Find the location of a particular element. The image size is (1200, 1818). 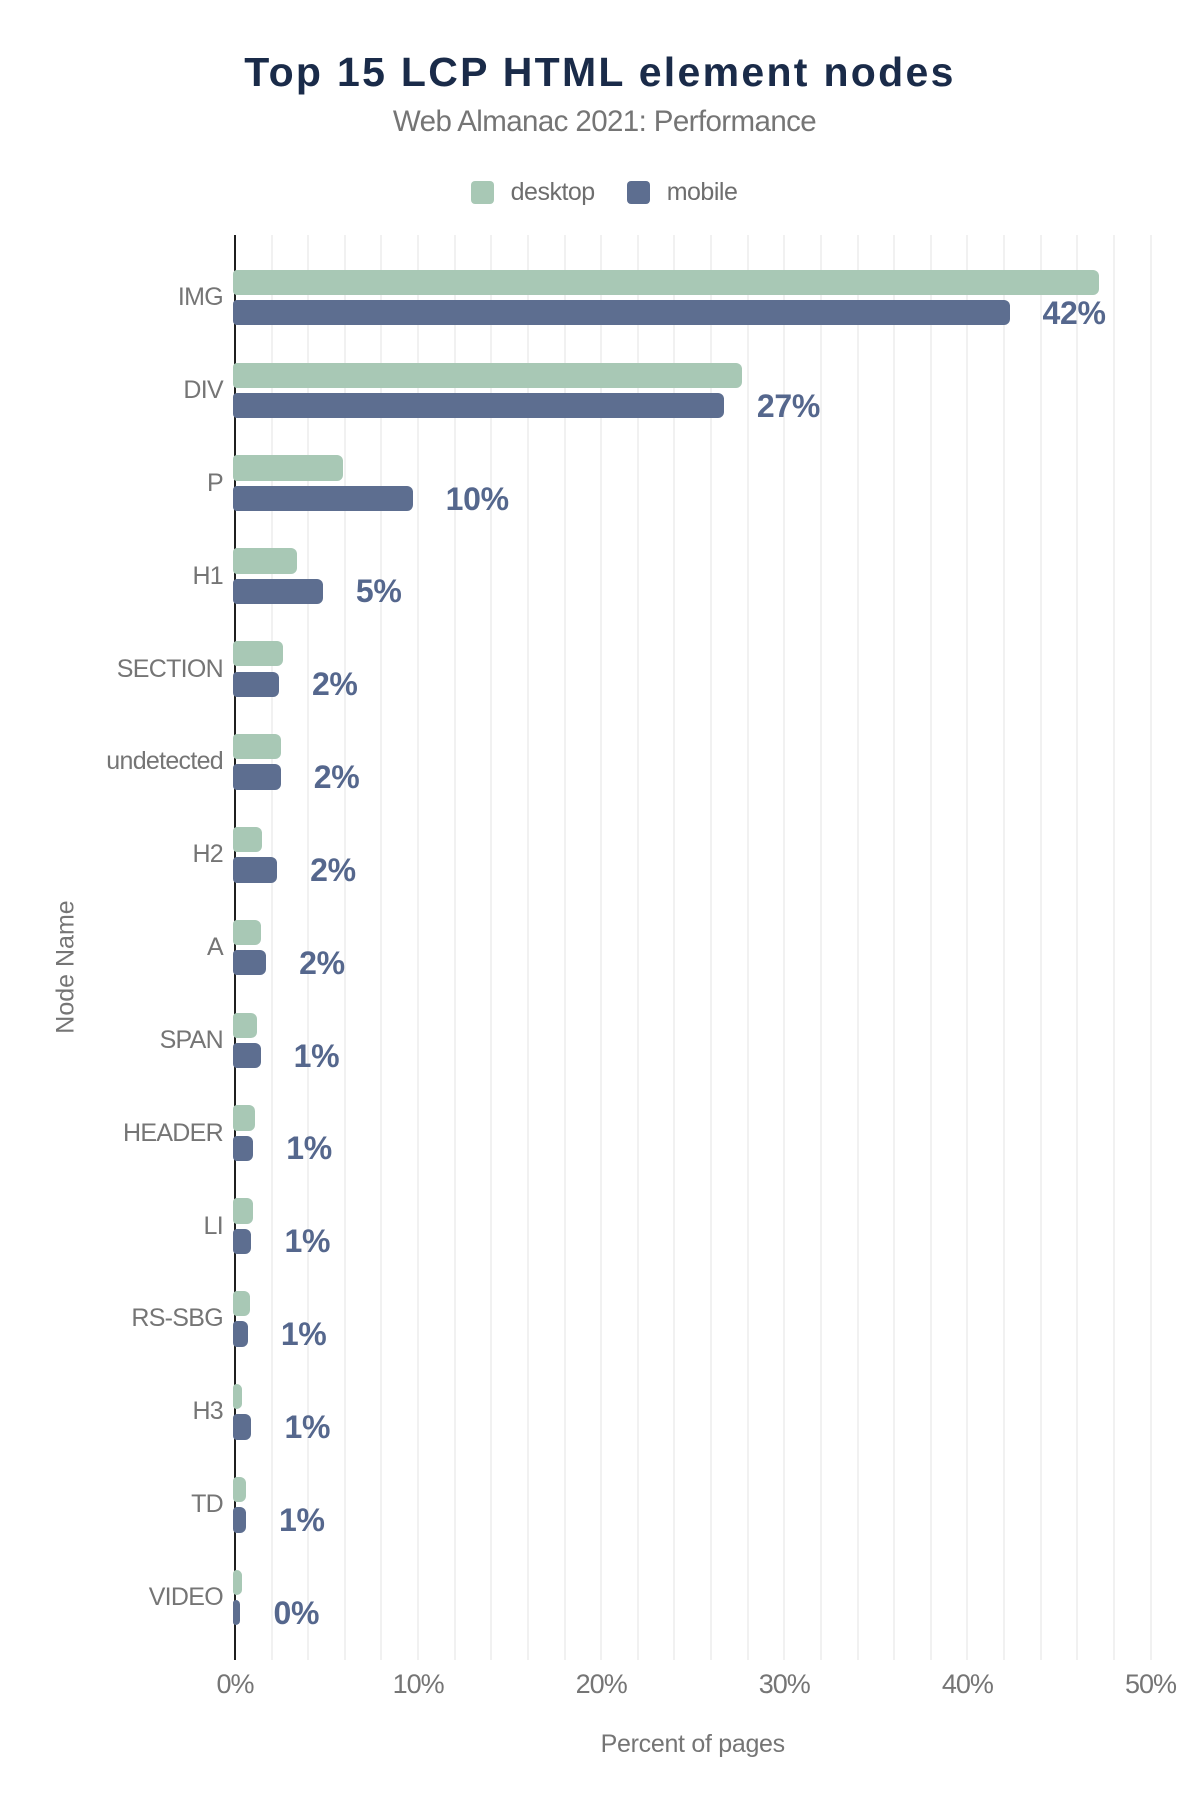

y-axis-title: Node Name is located at coordinates (65, 967).